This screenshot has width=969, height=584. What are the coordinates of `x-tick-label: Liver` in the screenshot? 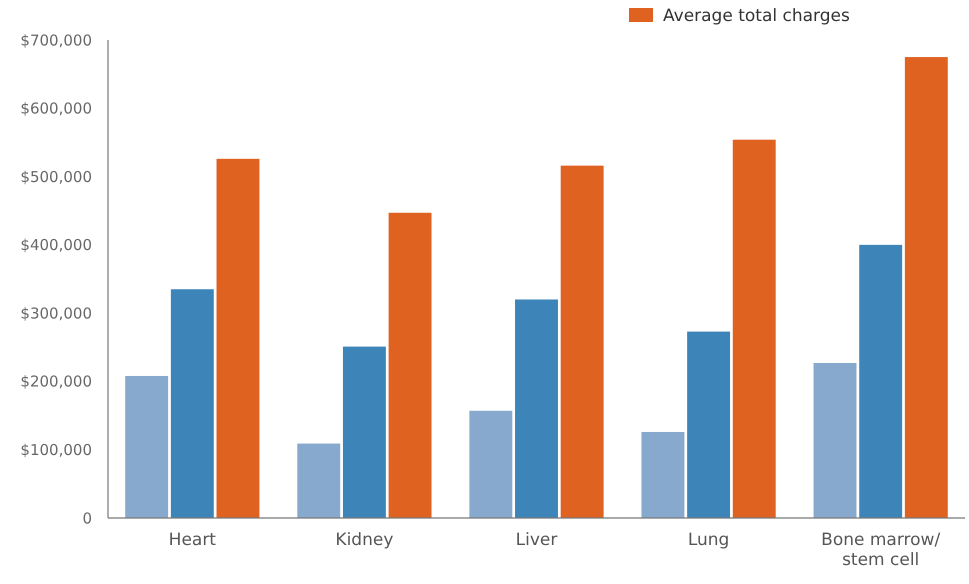 It's located at (537, 540).